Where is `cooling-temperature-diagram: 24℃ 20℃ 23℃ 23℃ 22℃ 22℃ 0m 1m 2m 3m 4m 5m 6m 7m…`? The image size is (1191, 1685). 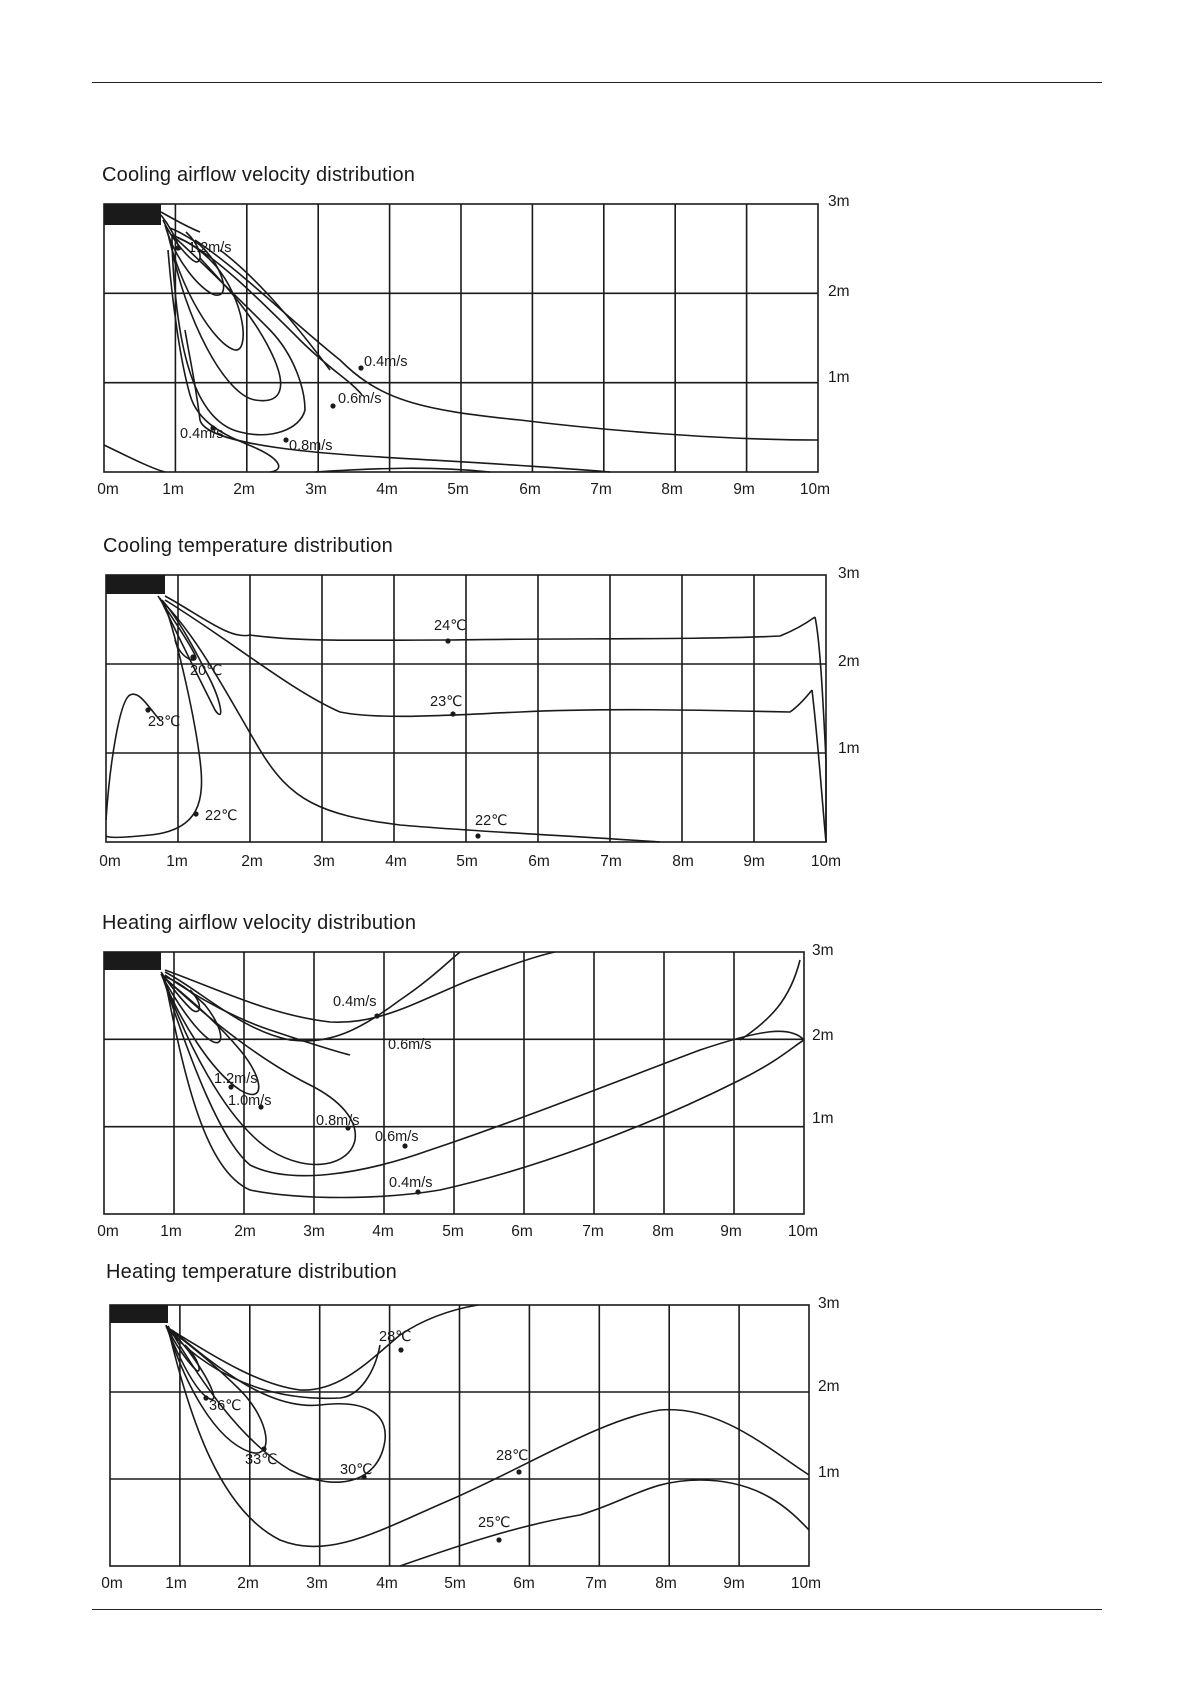 cooling-temperature-diagram: 24℃ 20℃ 23℃ 23℃ 22℃ 22℃ 0m 1m 2m 3m 4m 5m 6m 7m… is located at coordinates (479, 717).